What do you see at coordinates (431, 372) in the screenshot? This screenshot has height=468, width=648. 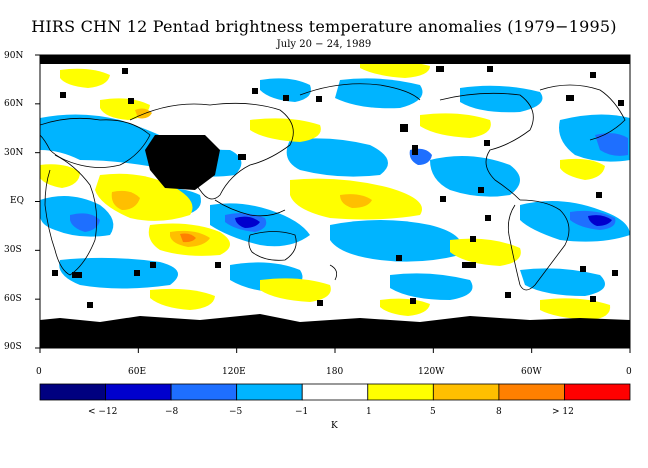 I see `lon-label-120w: 120W` at bounding box center [431, 372].